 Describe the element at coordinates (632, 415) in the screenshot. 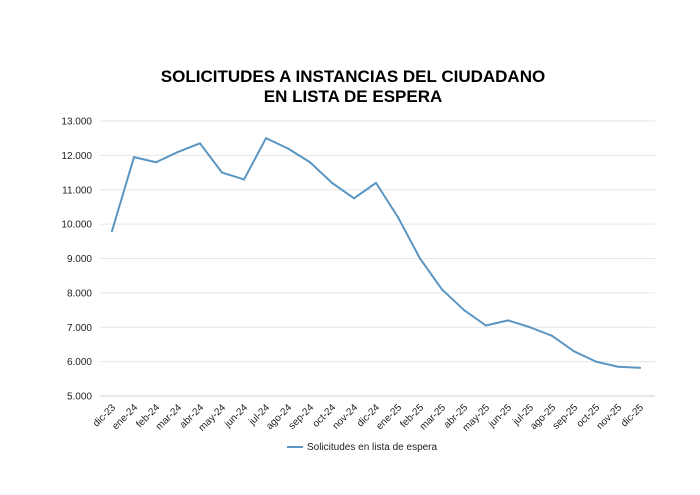

I see `x-tick-label: dic-25` at that location.